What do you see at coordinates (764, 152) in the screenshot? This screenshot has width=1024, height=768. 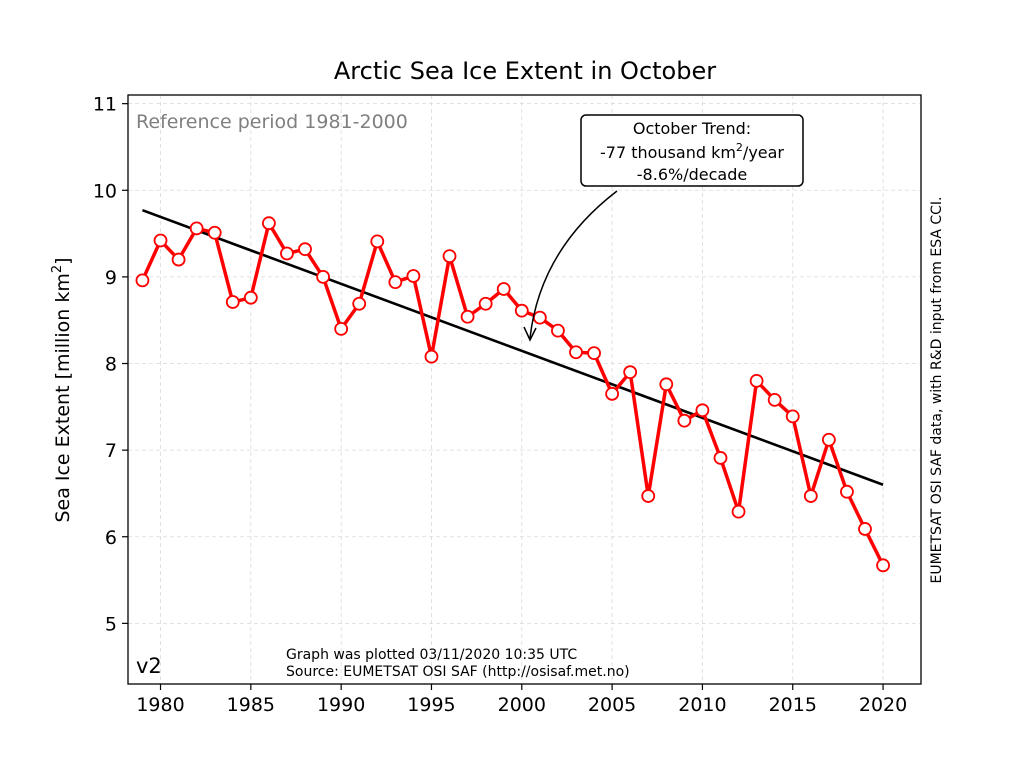 I see `trend-annotation-line2-end: /year` at bounding box center [764, 152].